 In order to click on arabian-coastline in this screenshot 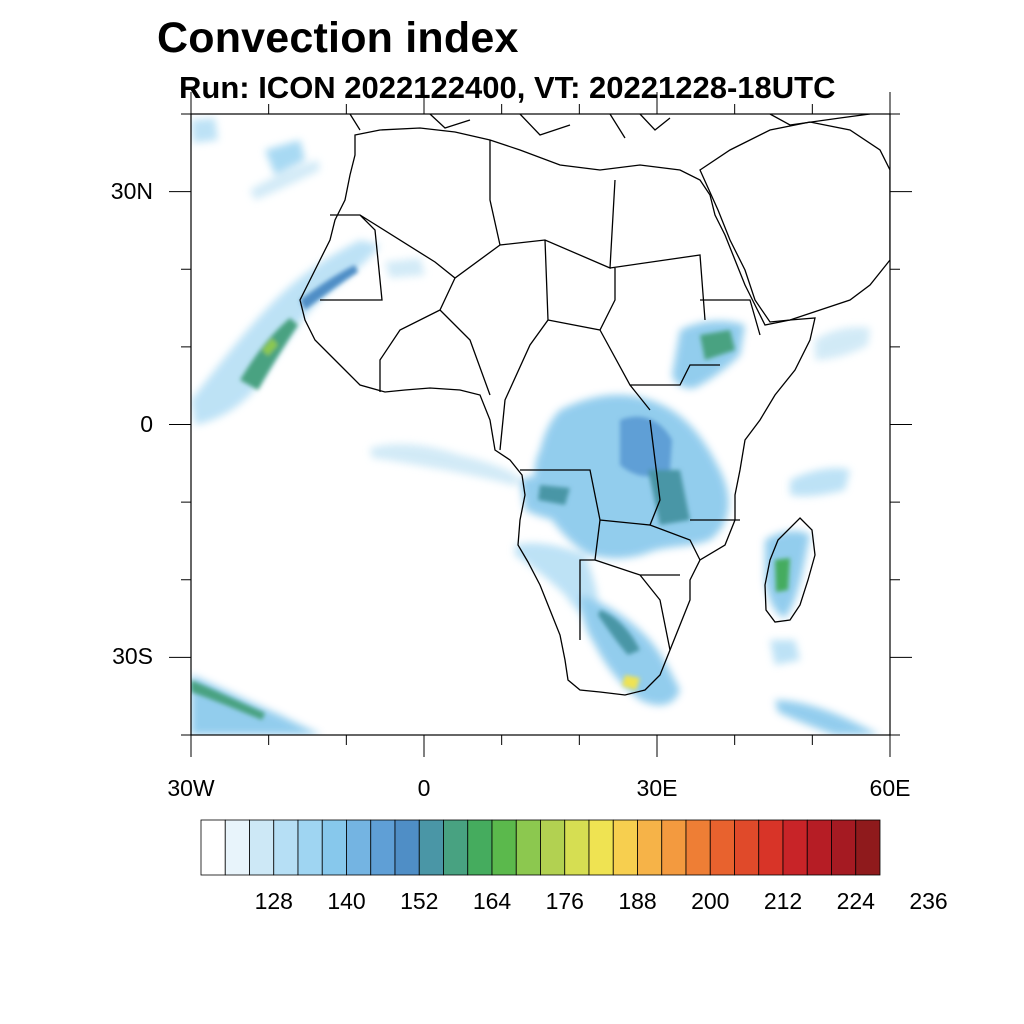, I will do `click(794, 222)`.